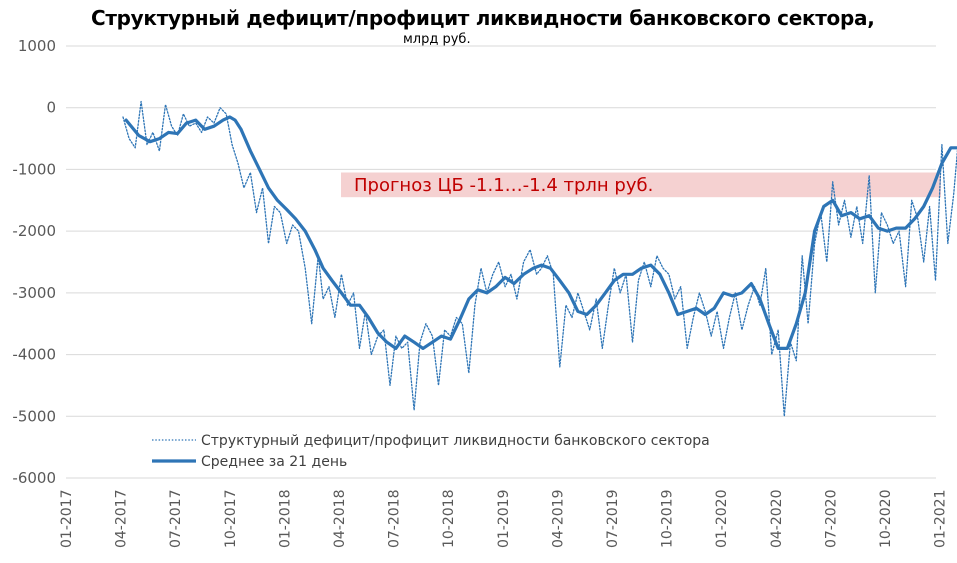  I want to click on y-tick-label: -6000, so click(34, 478).